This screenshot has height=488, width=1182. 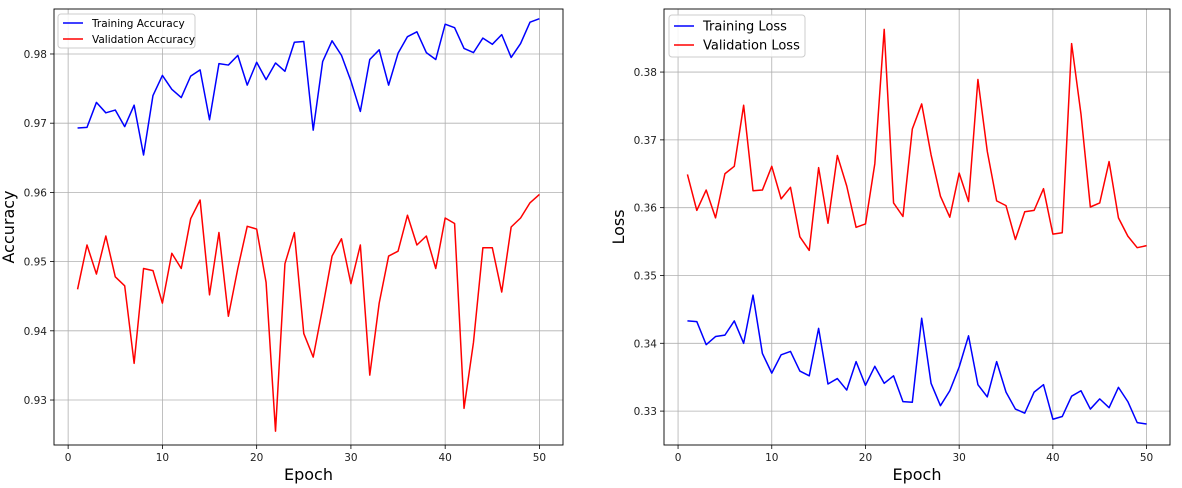 I want to click on loss-xtick-label: 40, so click(x=1052, y=458).